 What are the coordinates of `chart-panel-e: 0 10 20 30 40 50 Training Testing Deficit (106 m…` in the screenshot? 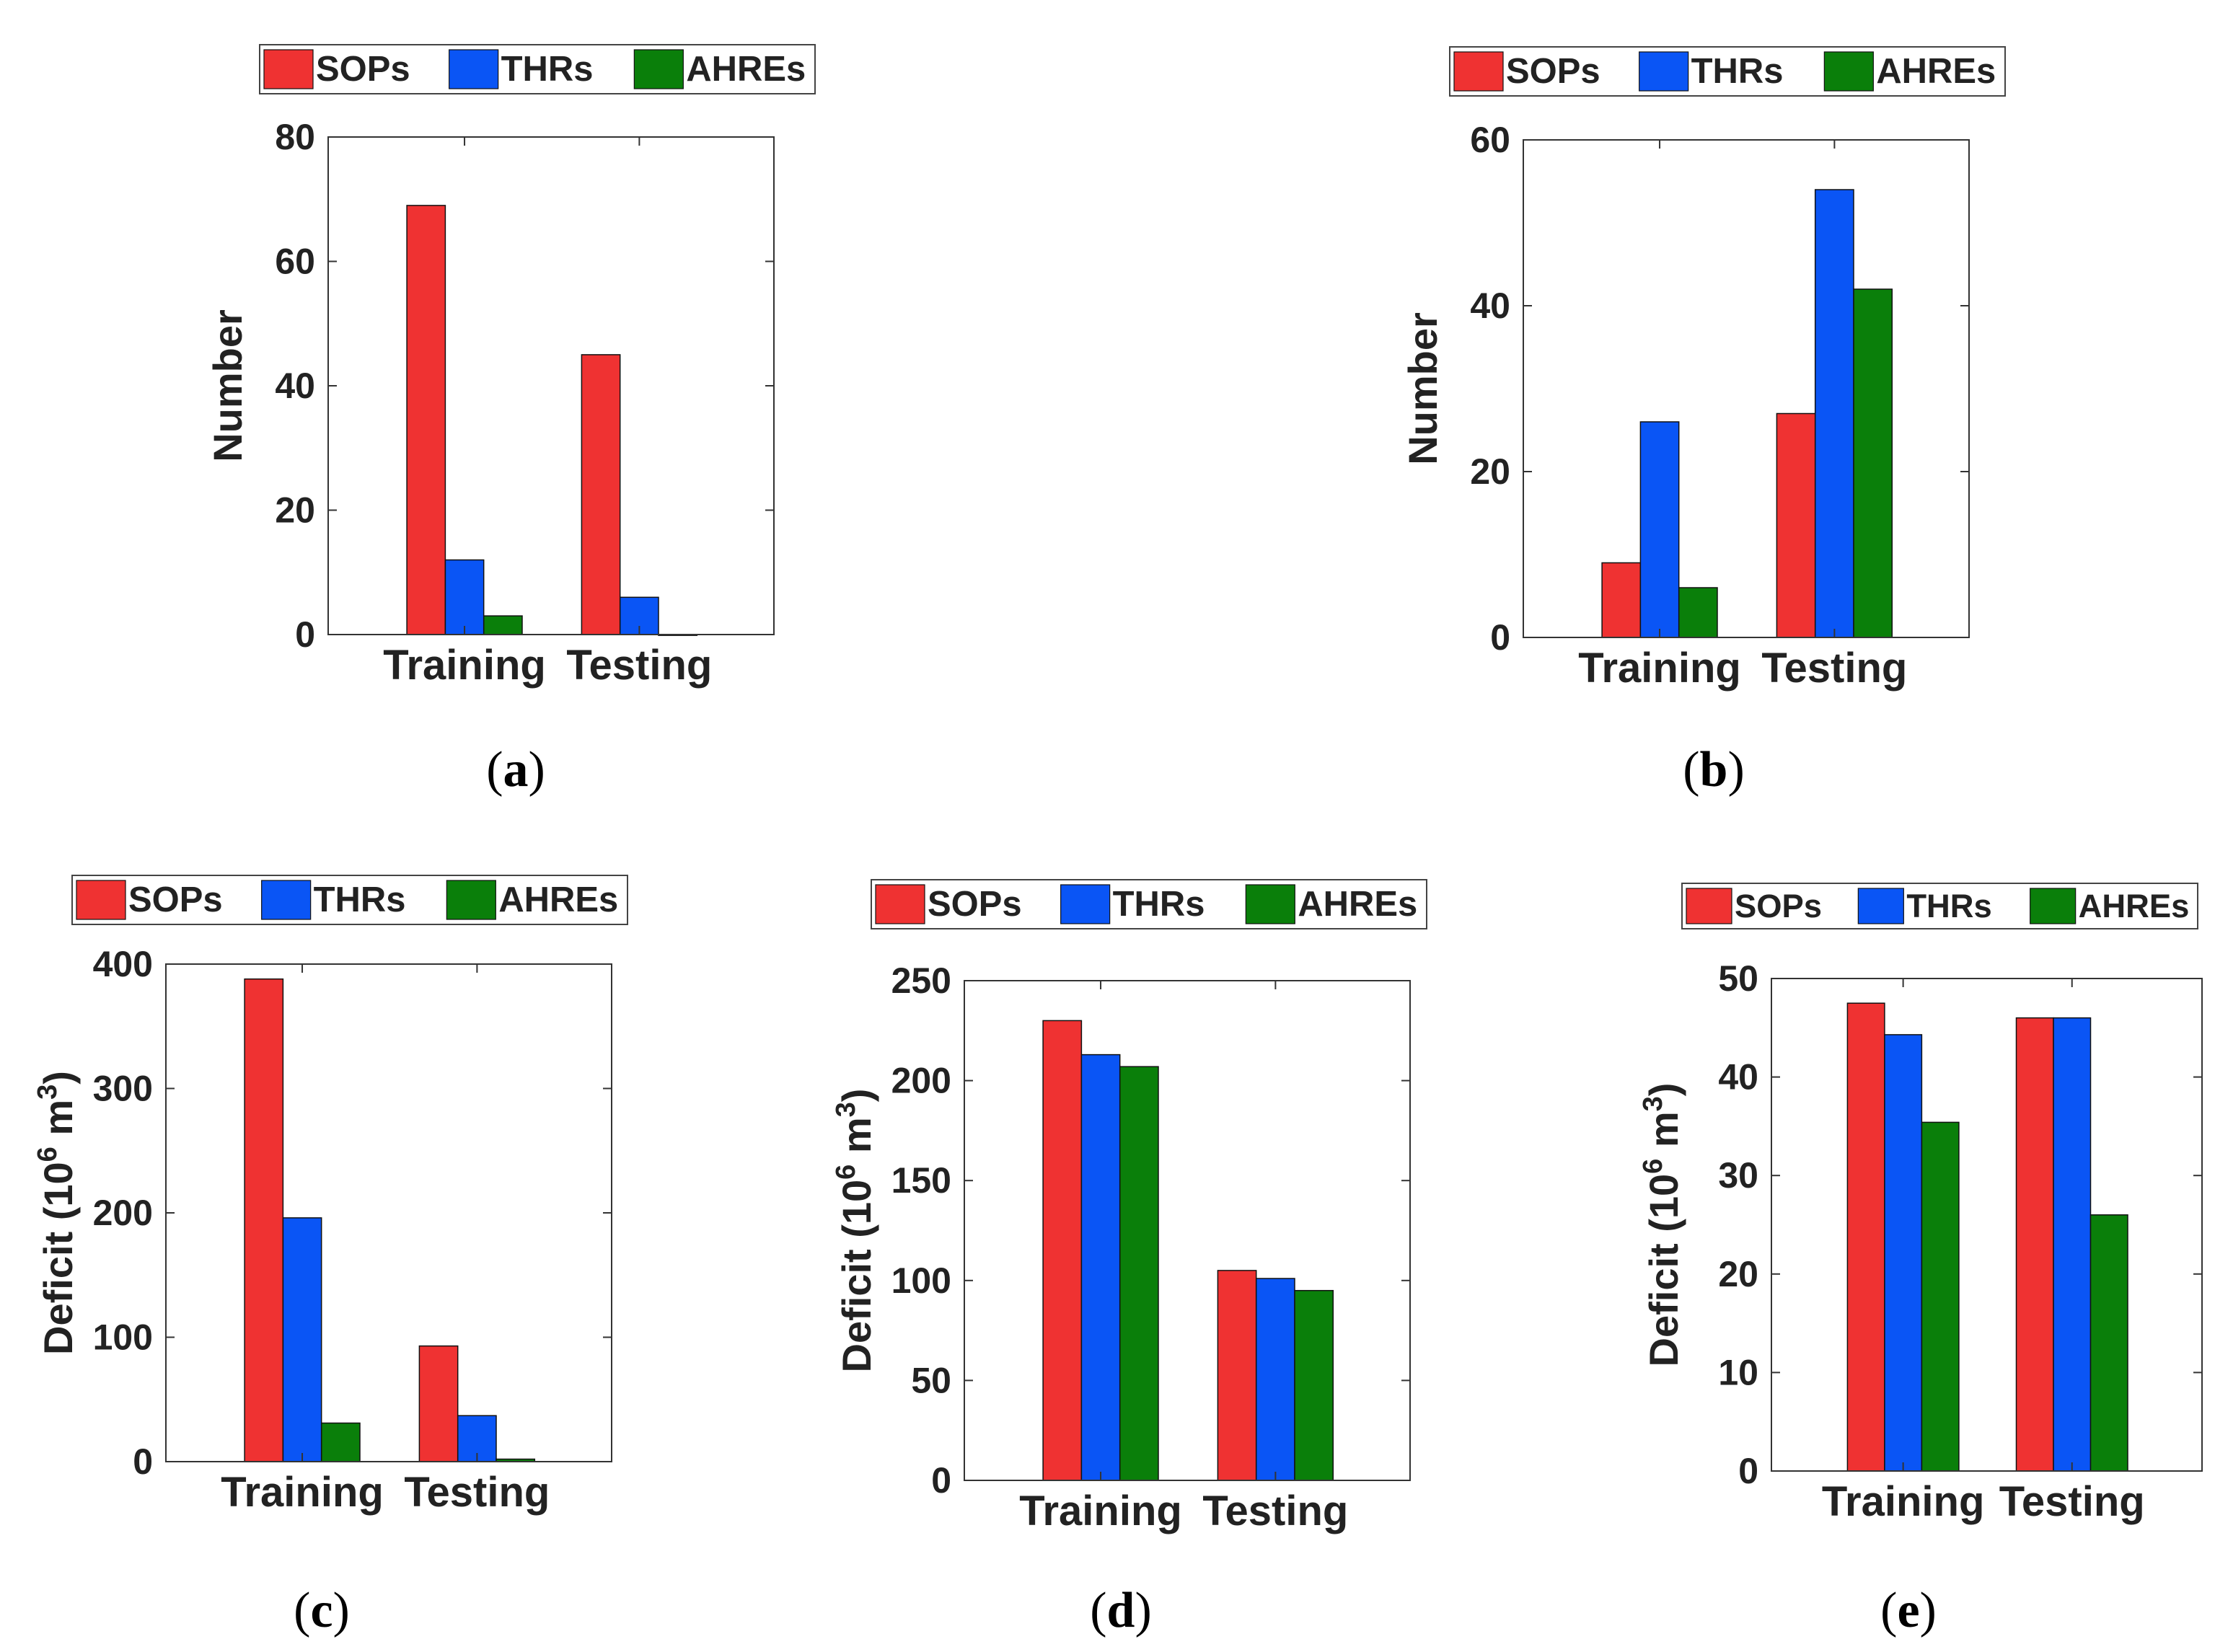 It's located at (1920, 1260).